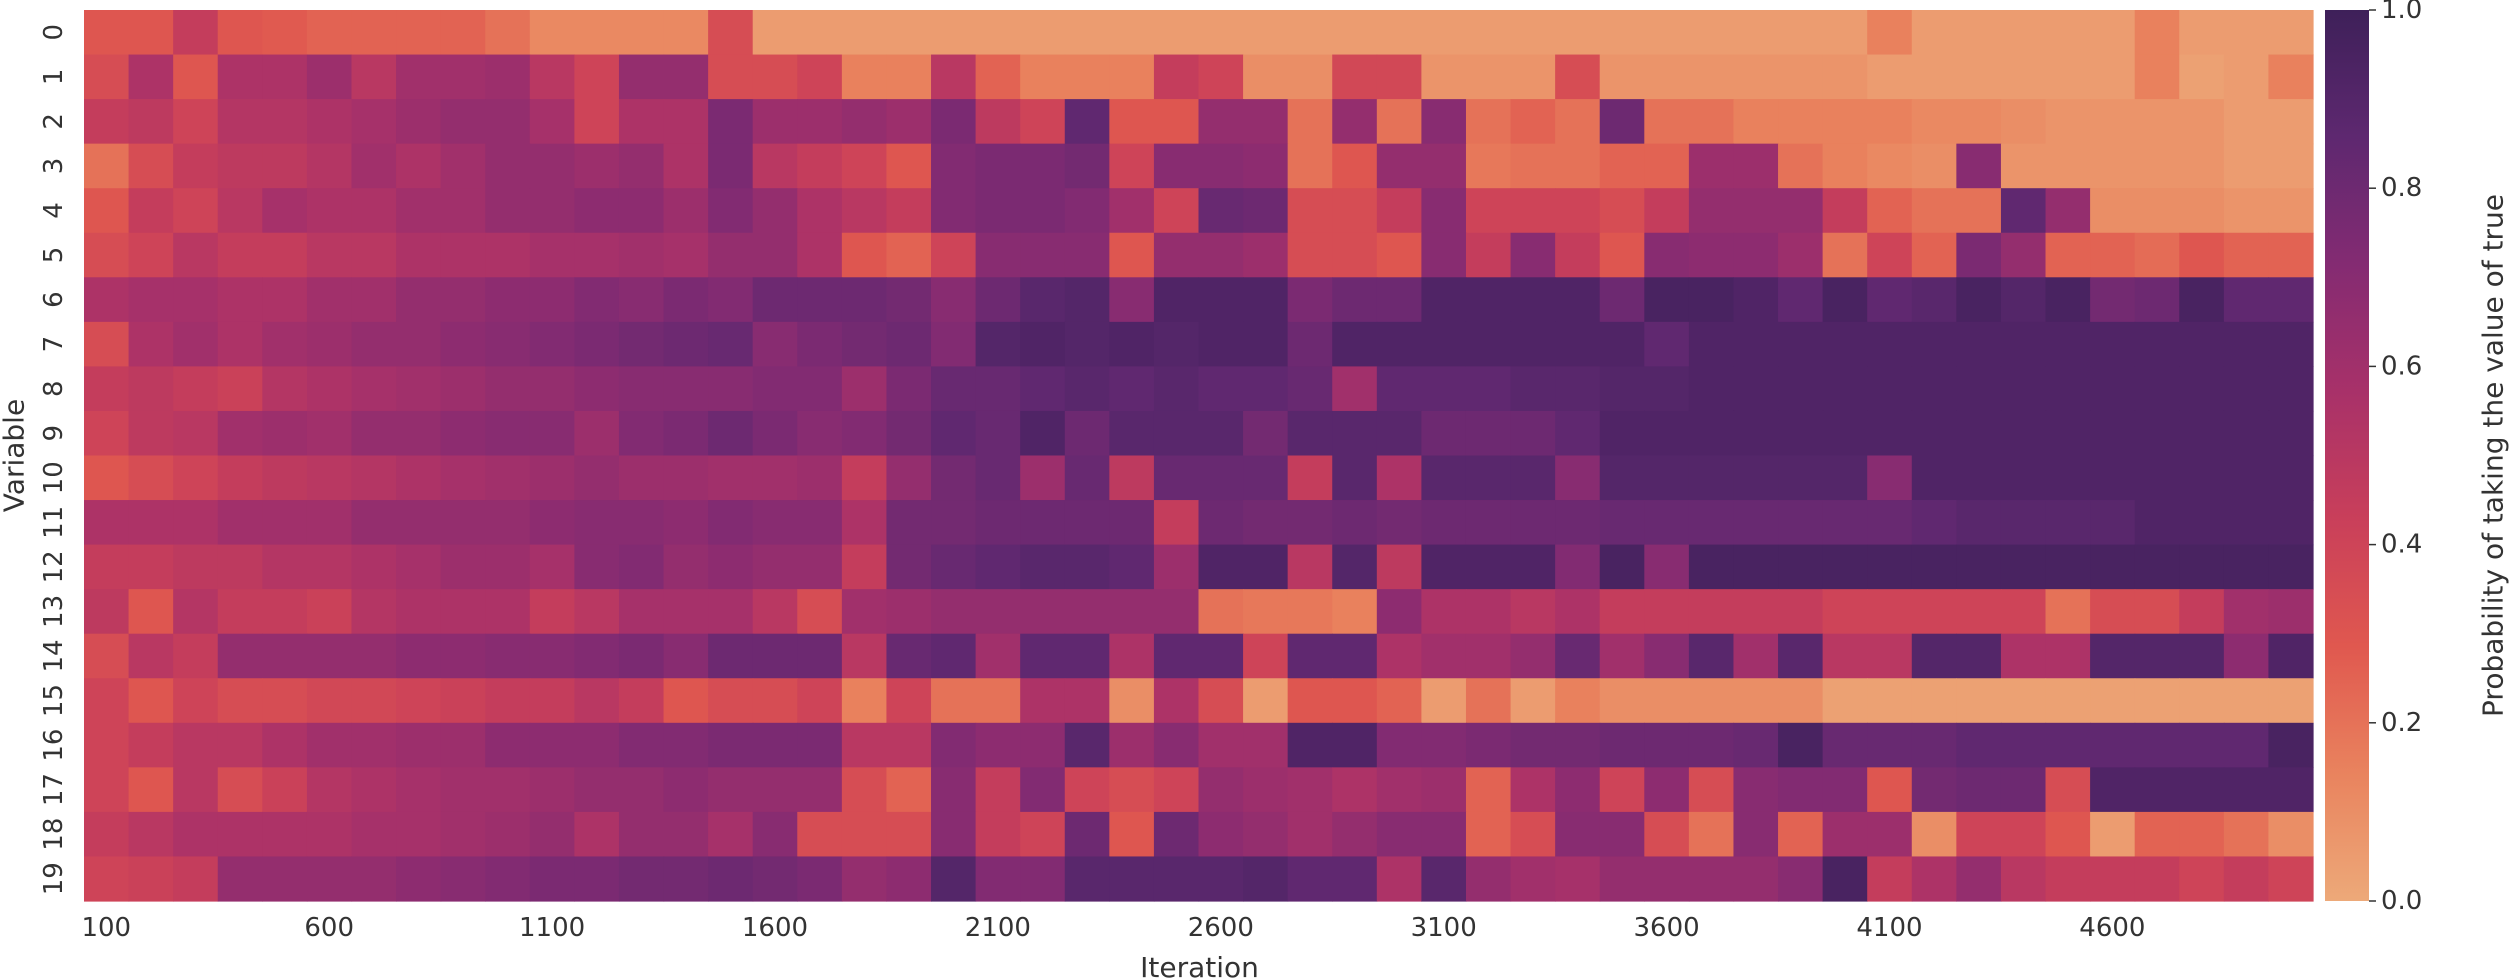  Describe the element at coordinates (1199, 965) in the screenshot. I see `x-axis-label: Iteration` at that location.